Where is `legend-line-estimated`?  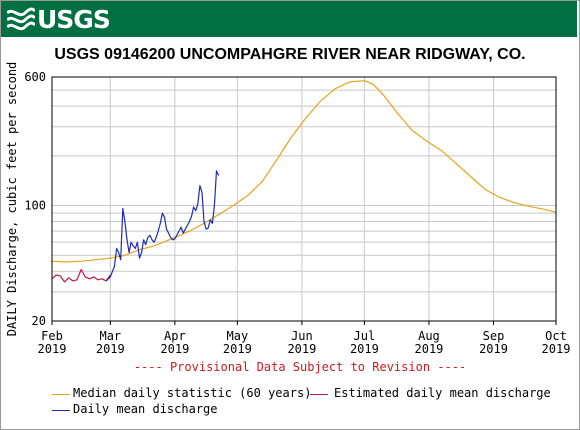
legend-line-estimated is located at coordinates (319, 394).